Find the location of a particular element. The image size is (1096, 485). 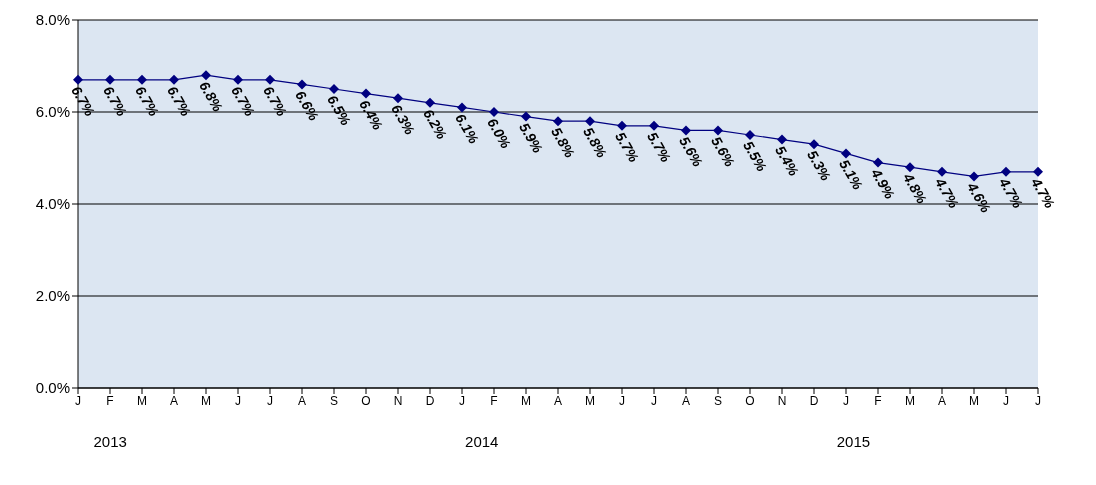

text: 2013 is located at coordinates (110, 441).